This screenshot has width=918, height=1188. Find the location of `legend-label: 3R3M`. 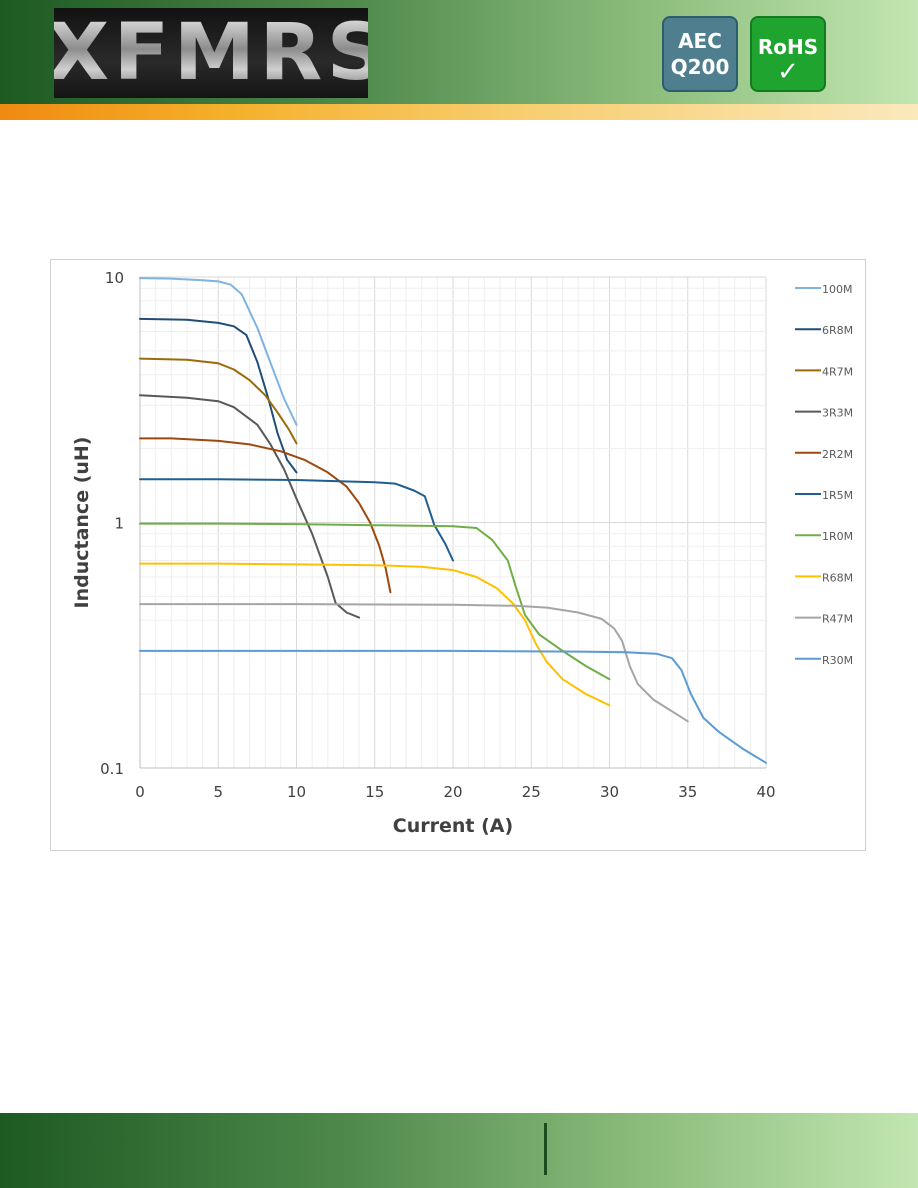

legend-label: 3R3M is located at coordinates (837, 413).